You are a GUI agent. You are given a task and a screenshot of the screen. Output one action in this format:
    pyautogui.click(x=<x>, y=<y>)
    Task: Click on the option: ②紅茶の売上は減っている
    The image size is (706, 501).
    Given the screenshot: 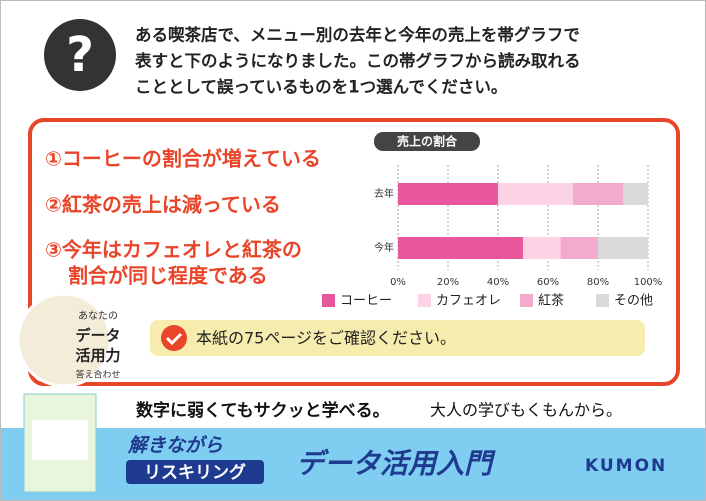 What is the action you would take?
    pyautogui.click(x=163, y=205)
    